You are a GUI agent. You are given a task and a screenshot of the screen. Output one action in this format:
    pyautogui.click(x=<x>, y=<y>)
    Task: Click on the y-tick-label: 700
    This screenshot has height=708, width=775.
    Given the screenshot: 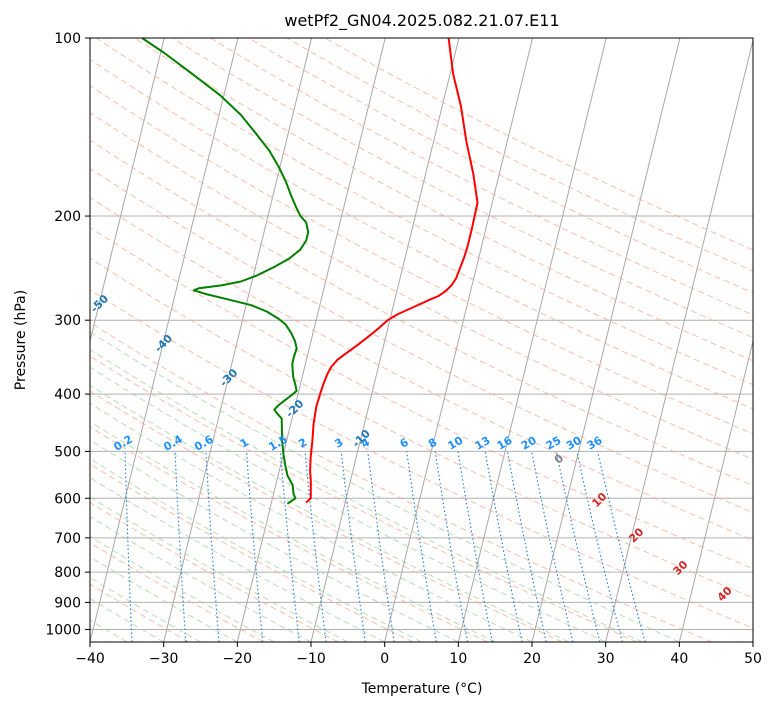 What is the action you would take?
    pyautogui.click(x=67, y=539)
    